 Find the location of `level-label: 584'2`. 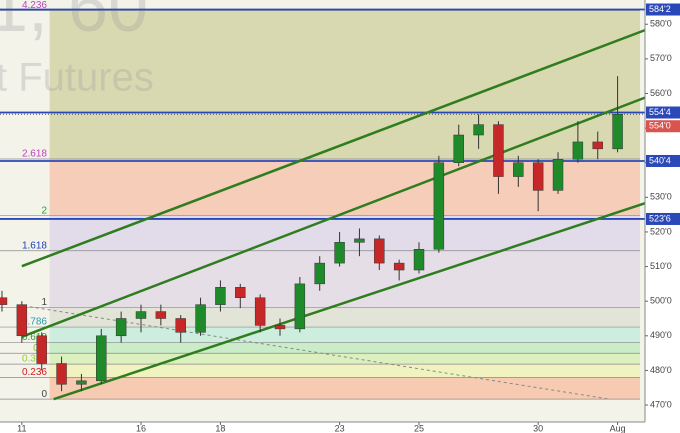

level-label: 584'2 is located at coordinates (660, 9).